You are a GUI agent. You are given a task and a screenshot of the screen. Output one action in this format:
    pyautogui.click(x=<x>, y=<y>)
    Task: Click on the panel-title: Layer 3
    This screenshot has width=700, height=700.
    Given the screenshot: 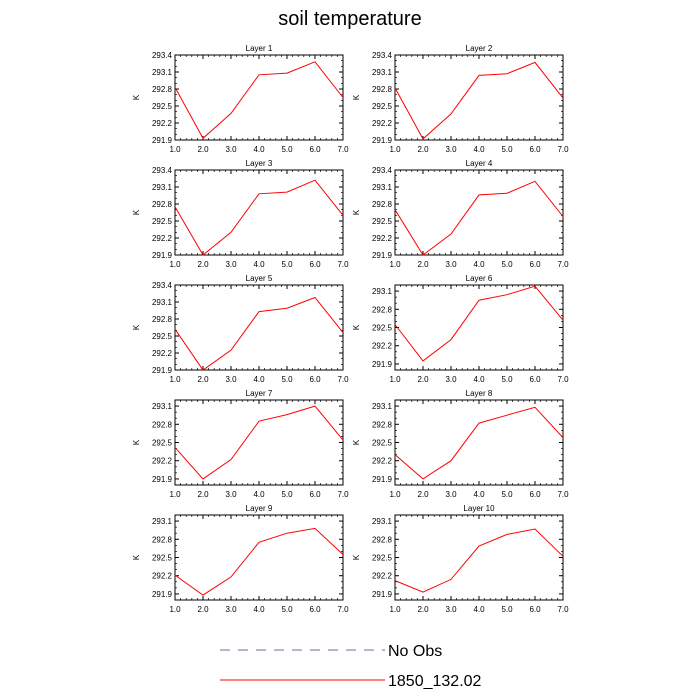 What is the action you would take?
    pyautogui.click(x=259, y=163)
    